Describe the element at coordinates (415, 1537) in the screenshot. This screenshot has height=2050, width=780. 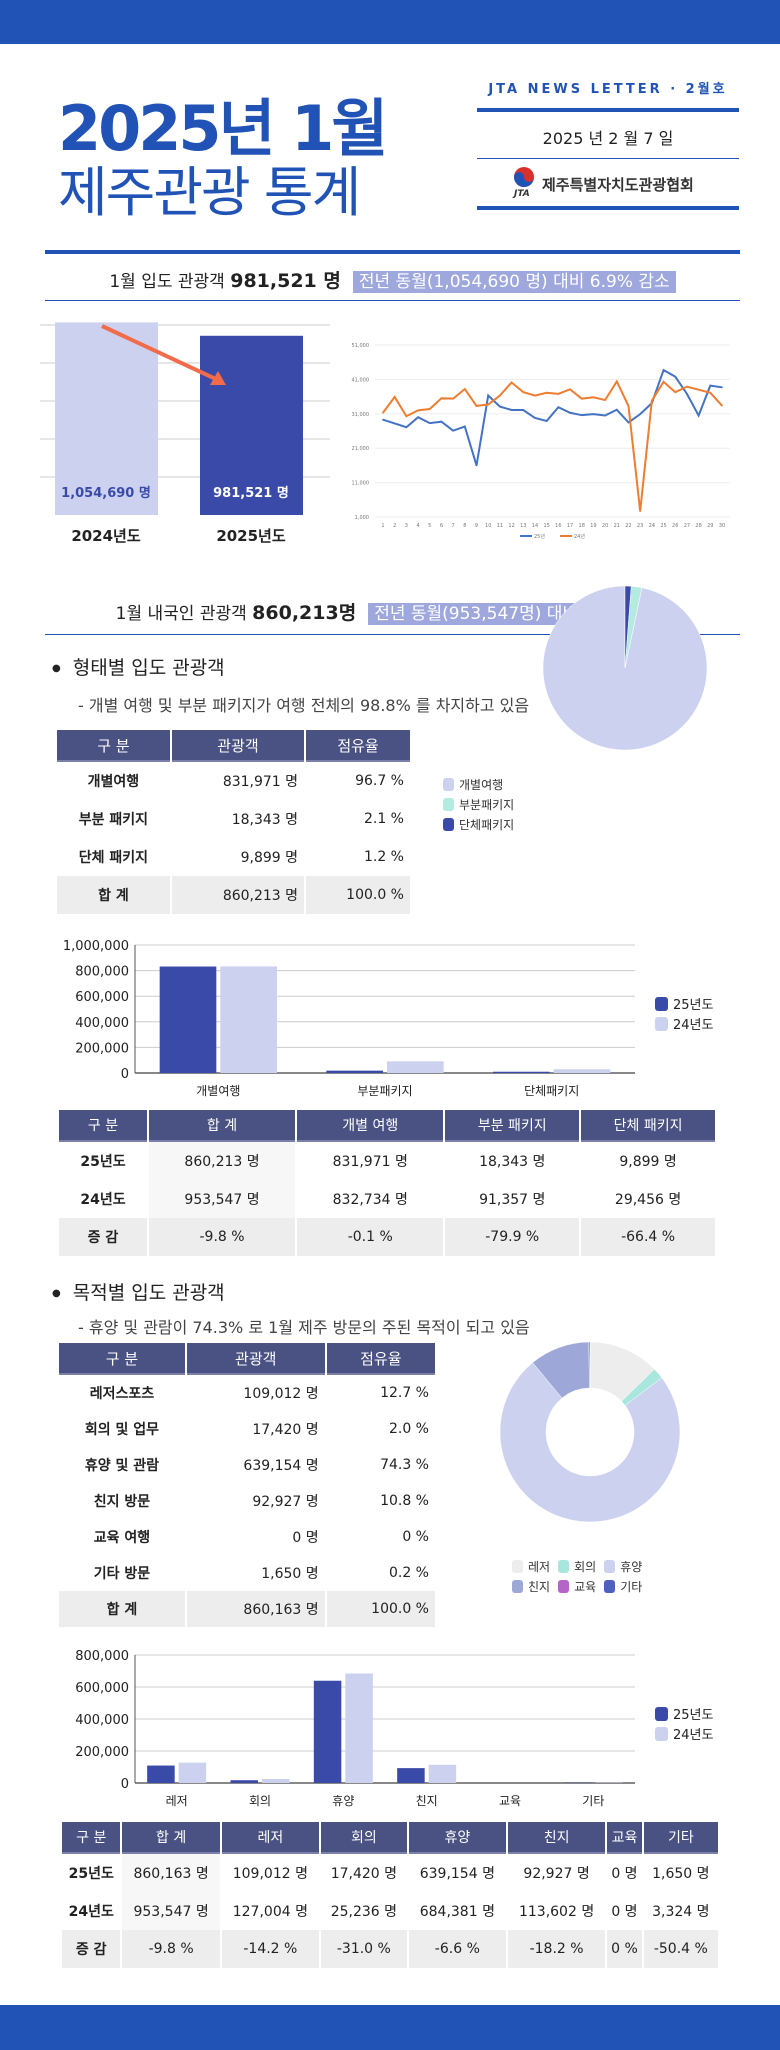
I see `table-cell: 0 %` at that location.